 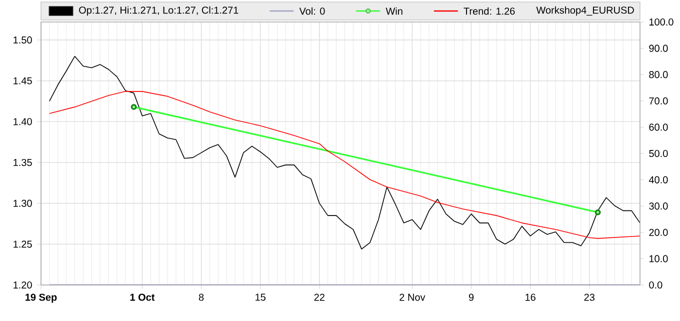 I want to click on y2-tick-label: 30.0, so click(x=658, y=206).